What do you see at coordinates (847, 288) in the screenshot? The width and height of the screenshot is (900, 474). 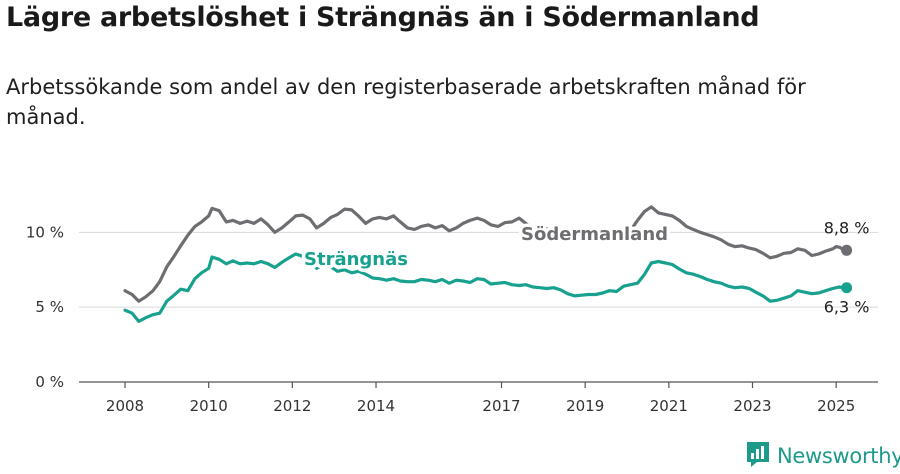 I see `end-marker-strängnäs` at bounding box center [847, 288].